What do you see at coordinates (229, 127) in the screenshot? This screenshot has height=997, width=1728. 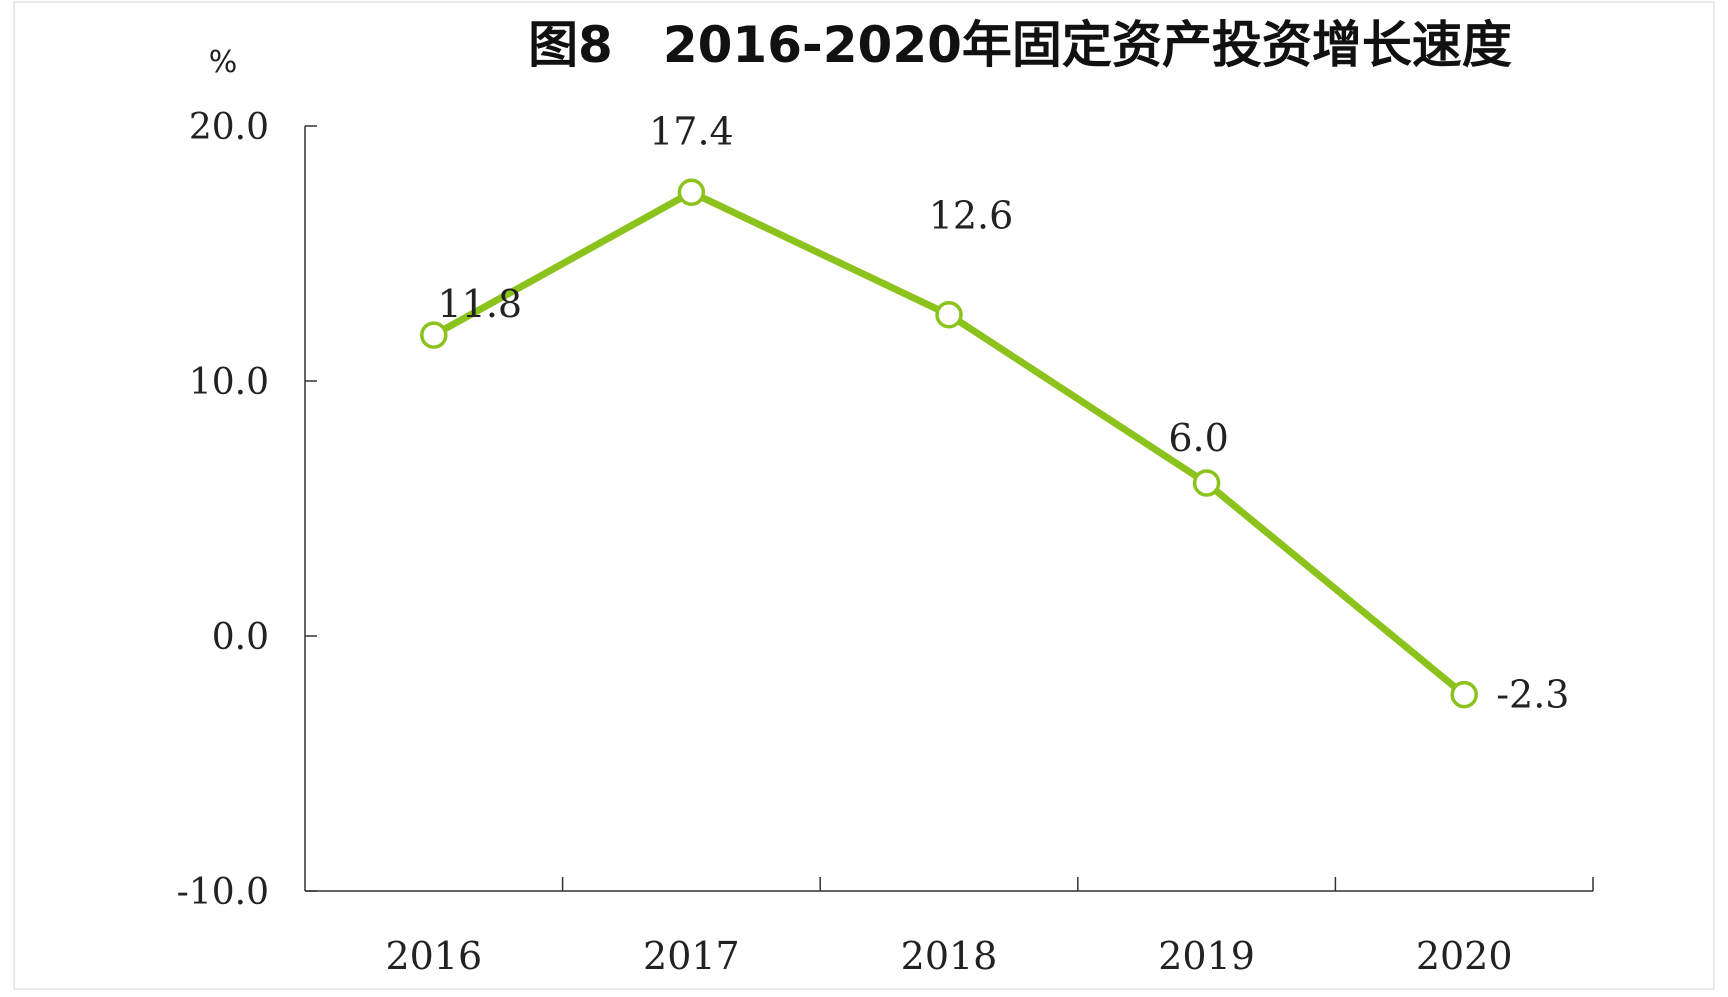 I see `y-tick-label: 20.0` at bounding box center [229, 127].